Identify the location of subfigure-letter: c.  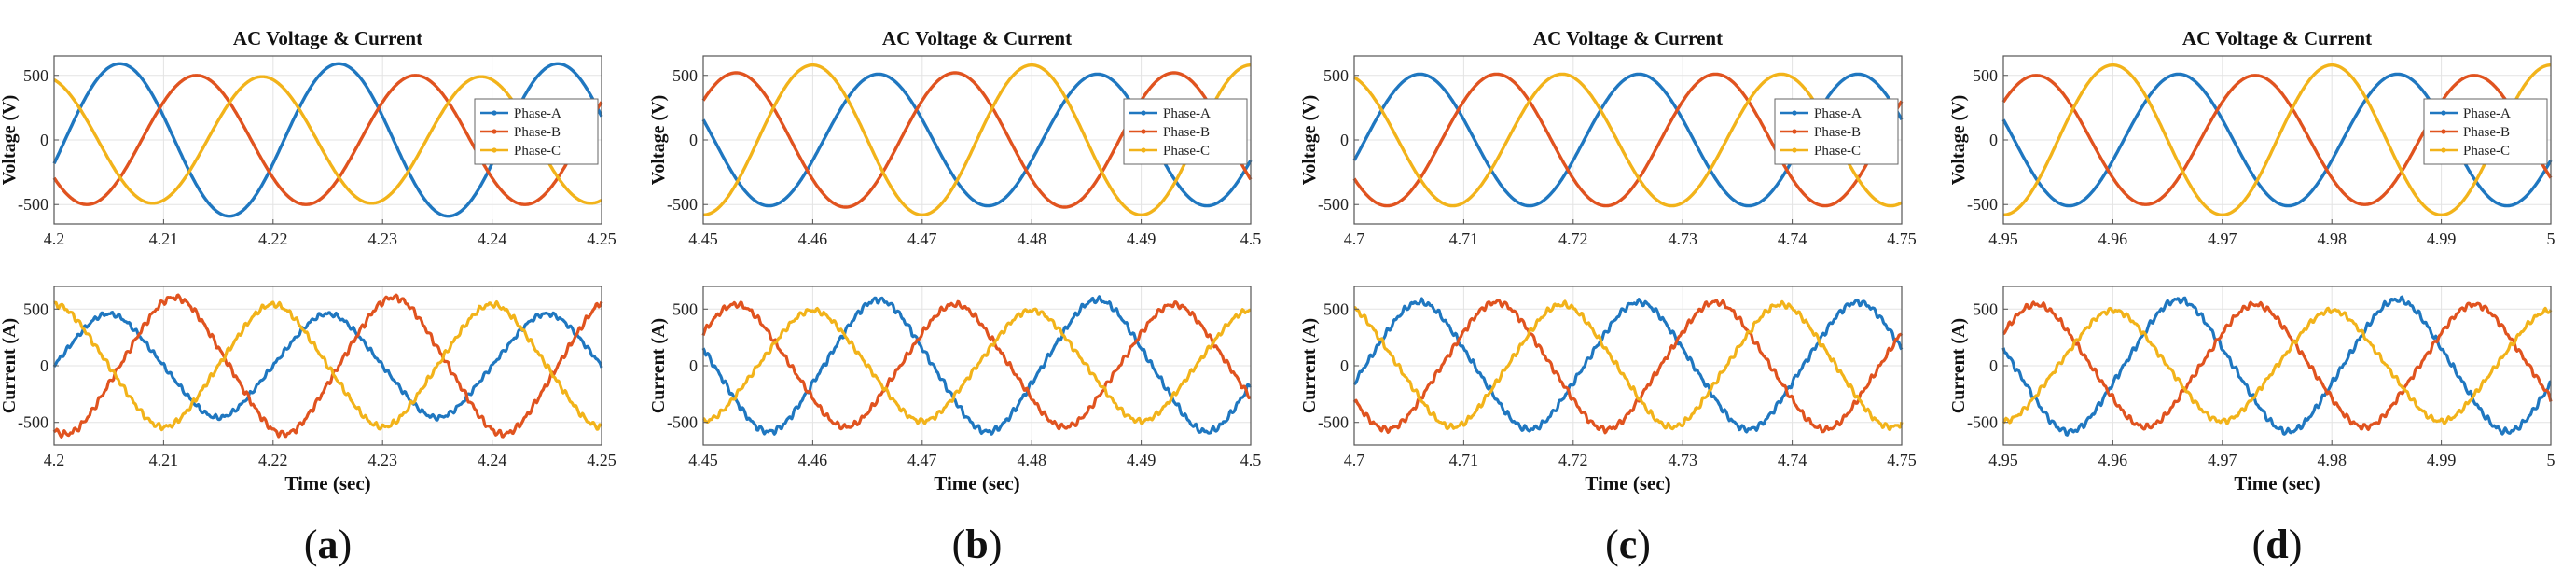
(1628, 544).